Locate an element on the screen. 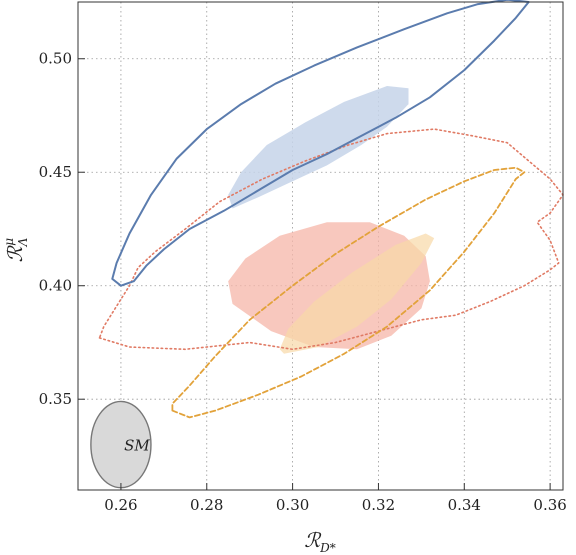  y-axis-label-main: ℛ is located at coordinates (15, 253).